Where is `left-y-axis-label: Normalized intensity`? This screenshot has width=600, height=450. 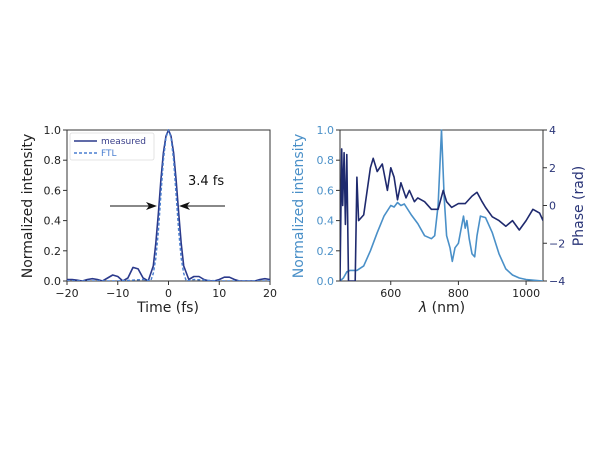 left-y-axis-label: Normalized intensity is located at coordinates (28, 206).